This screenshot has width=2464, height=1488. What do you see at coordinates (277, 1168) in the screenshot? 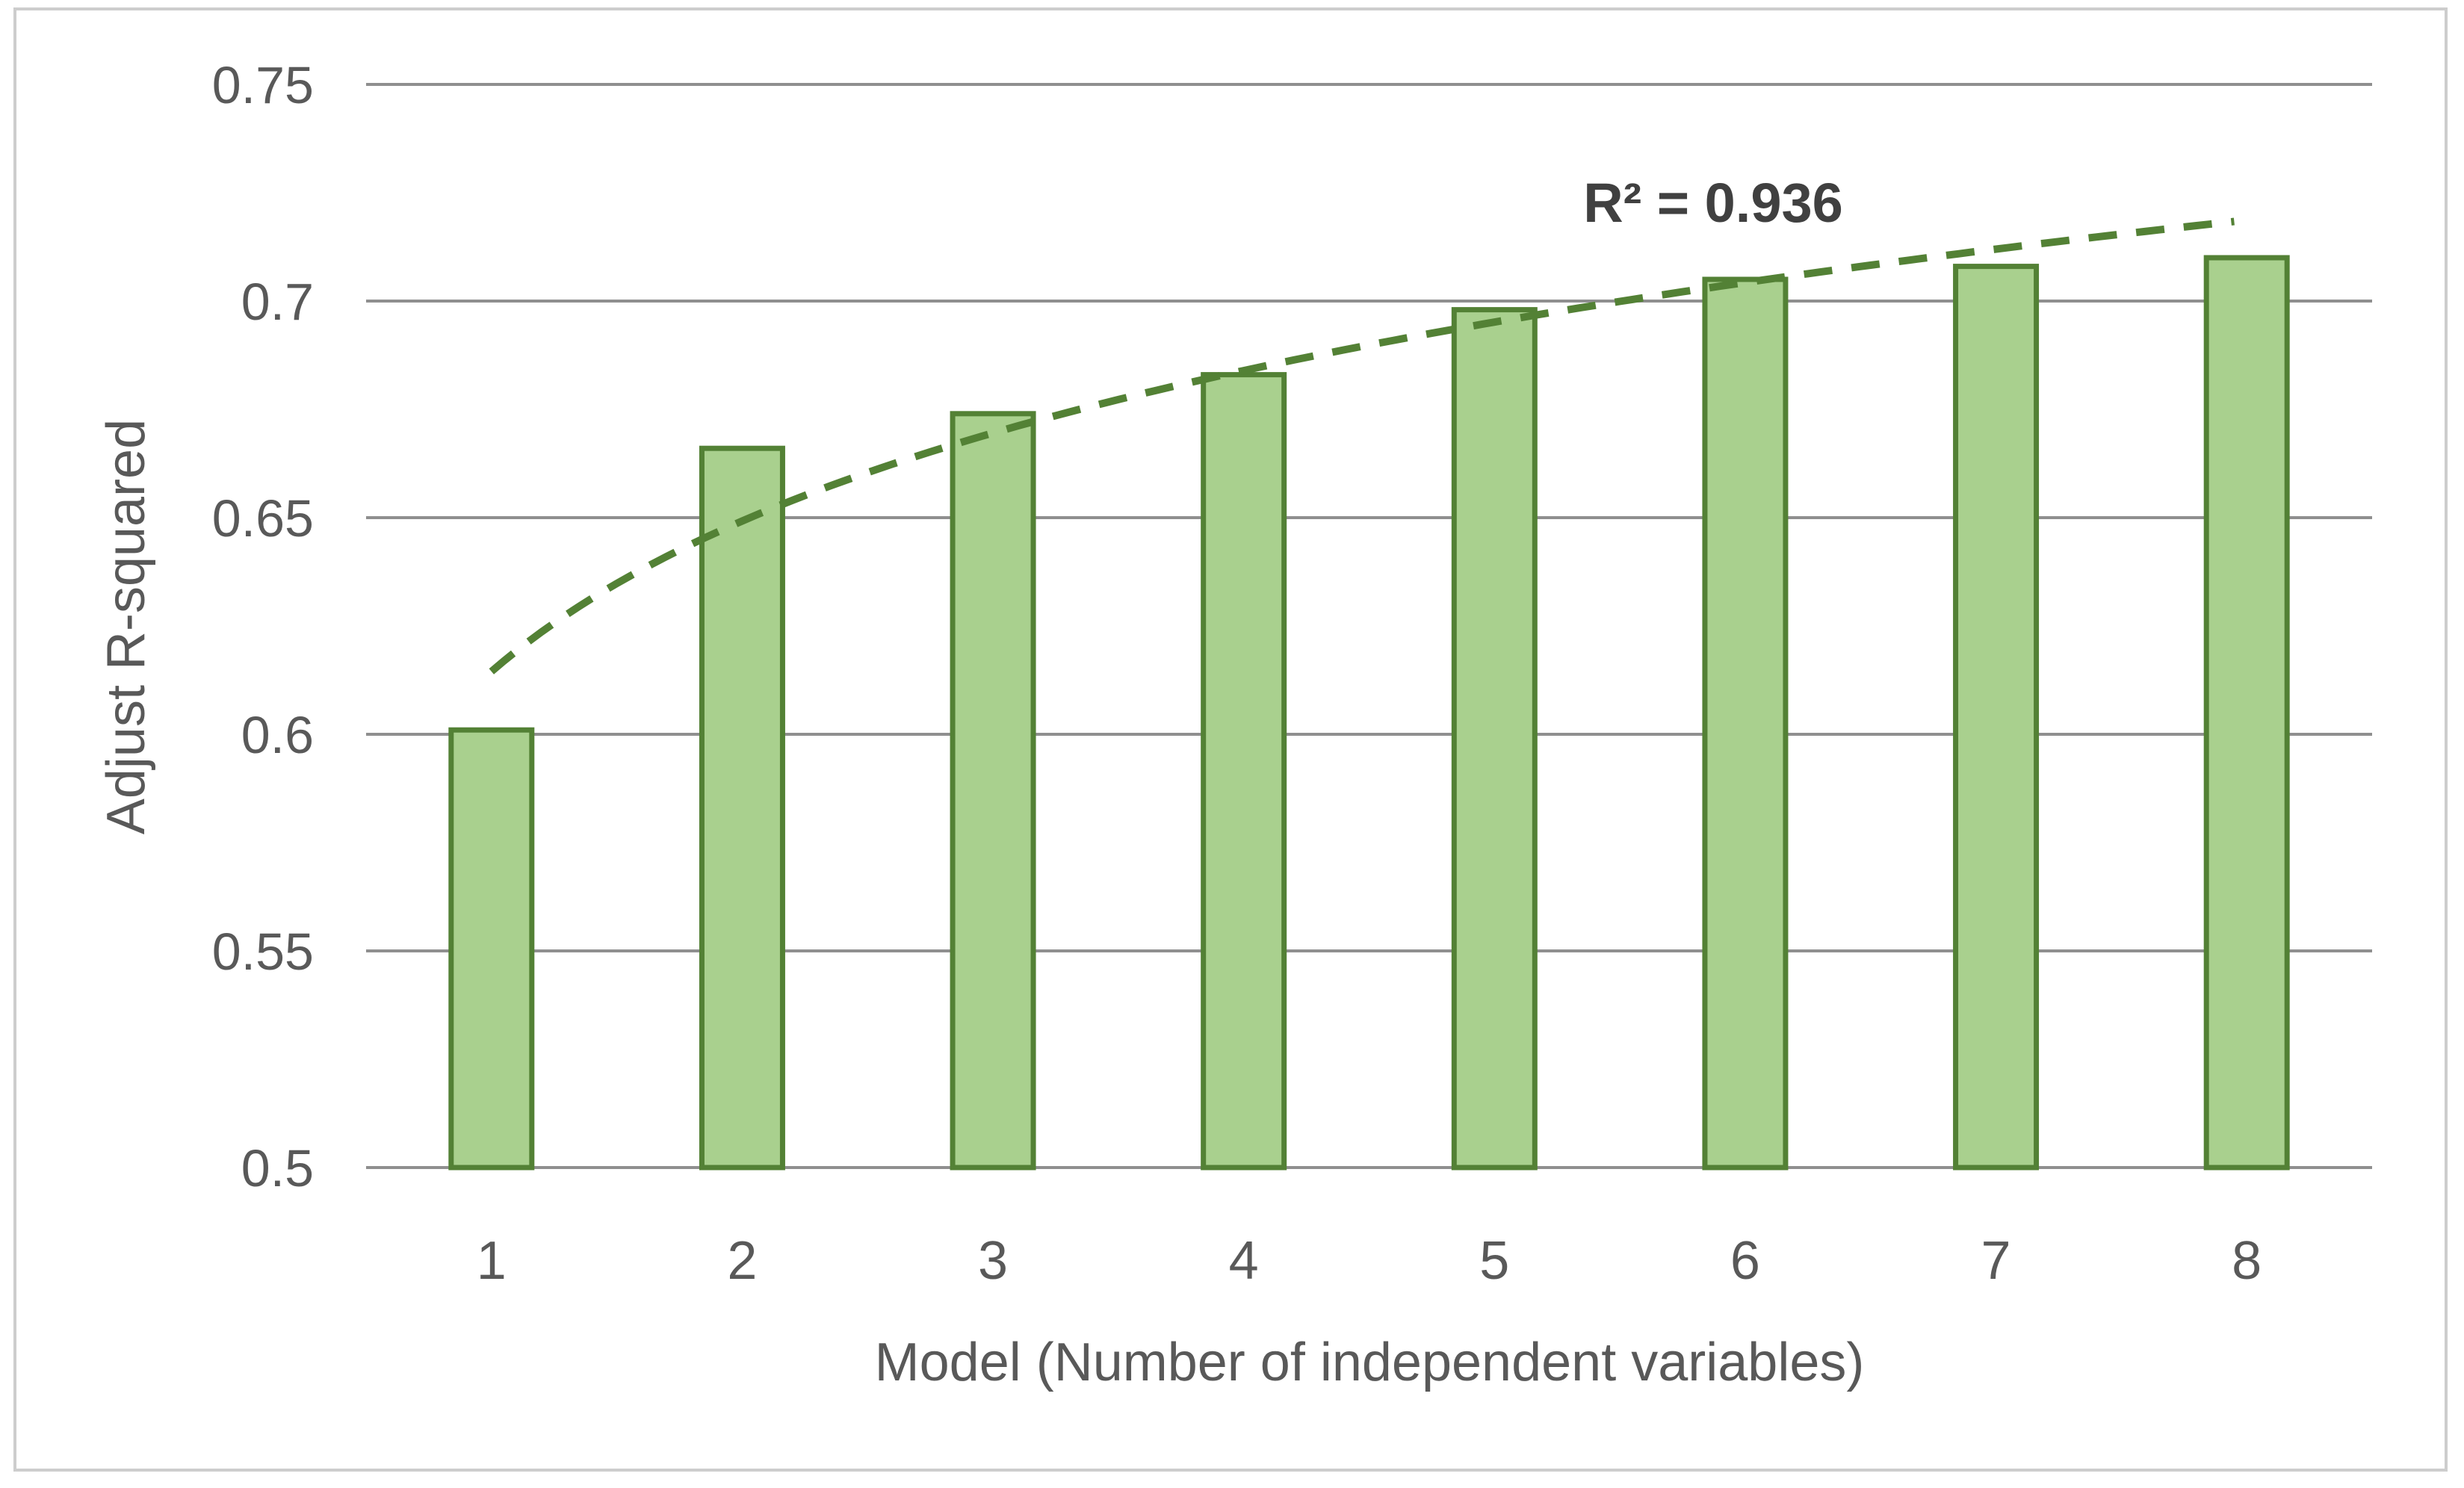
I see `y-tick-label: 0.5` at bounding box center [277, 1168].